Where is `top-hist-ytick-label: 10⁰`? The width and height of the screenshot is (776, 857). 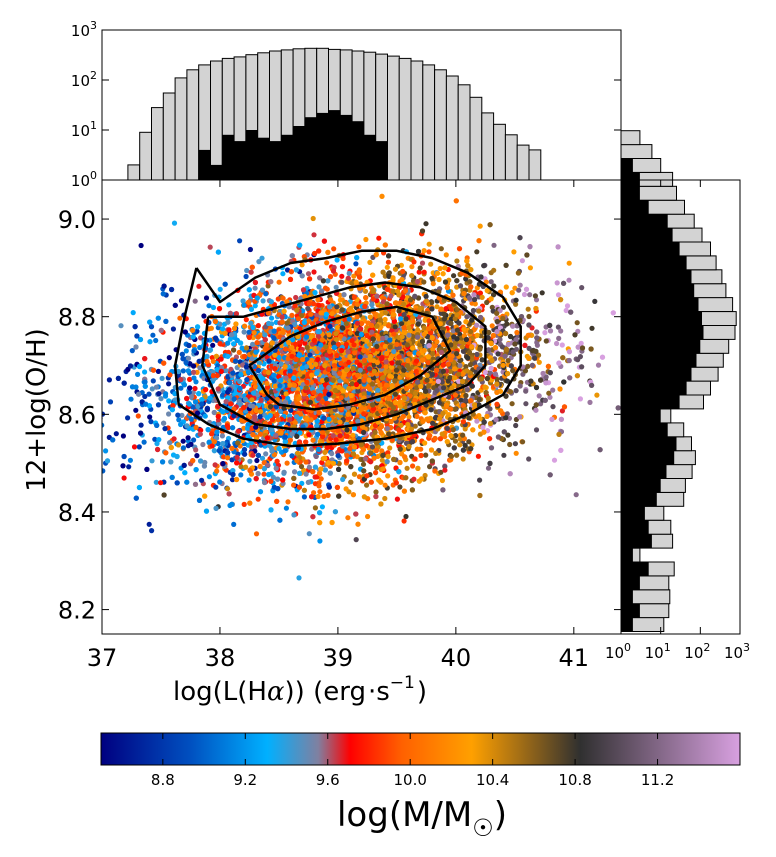
top-hist-ytick-label: 10⁰ is located at coordinates (84, 179).